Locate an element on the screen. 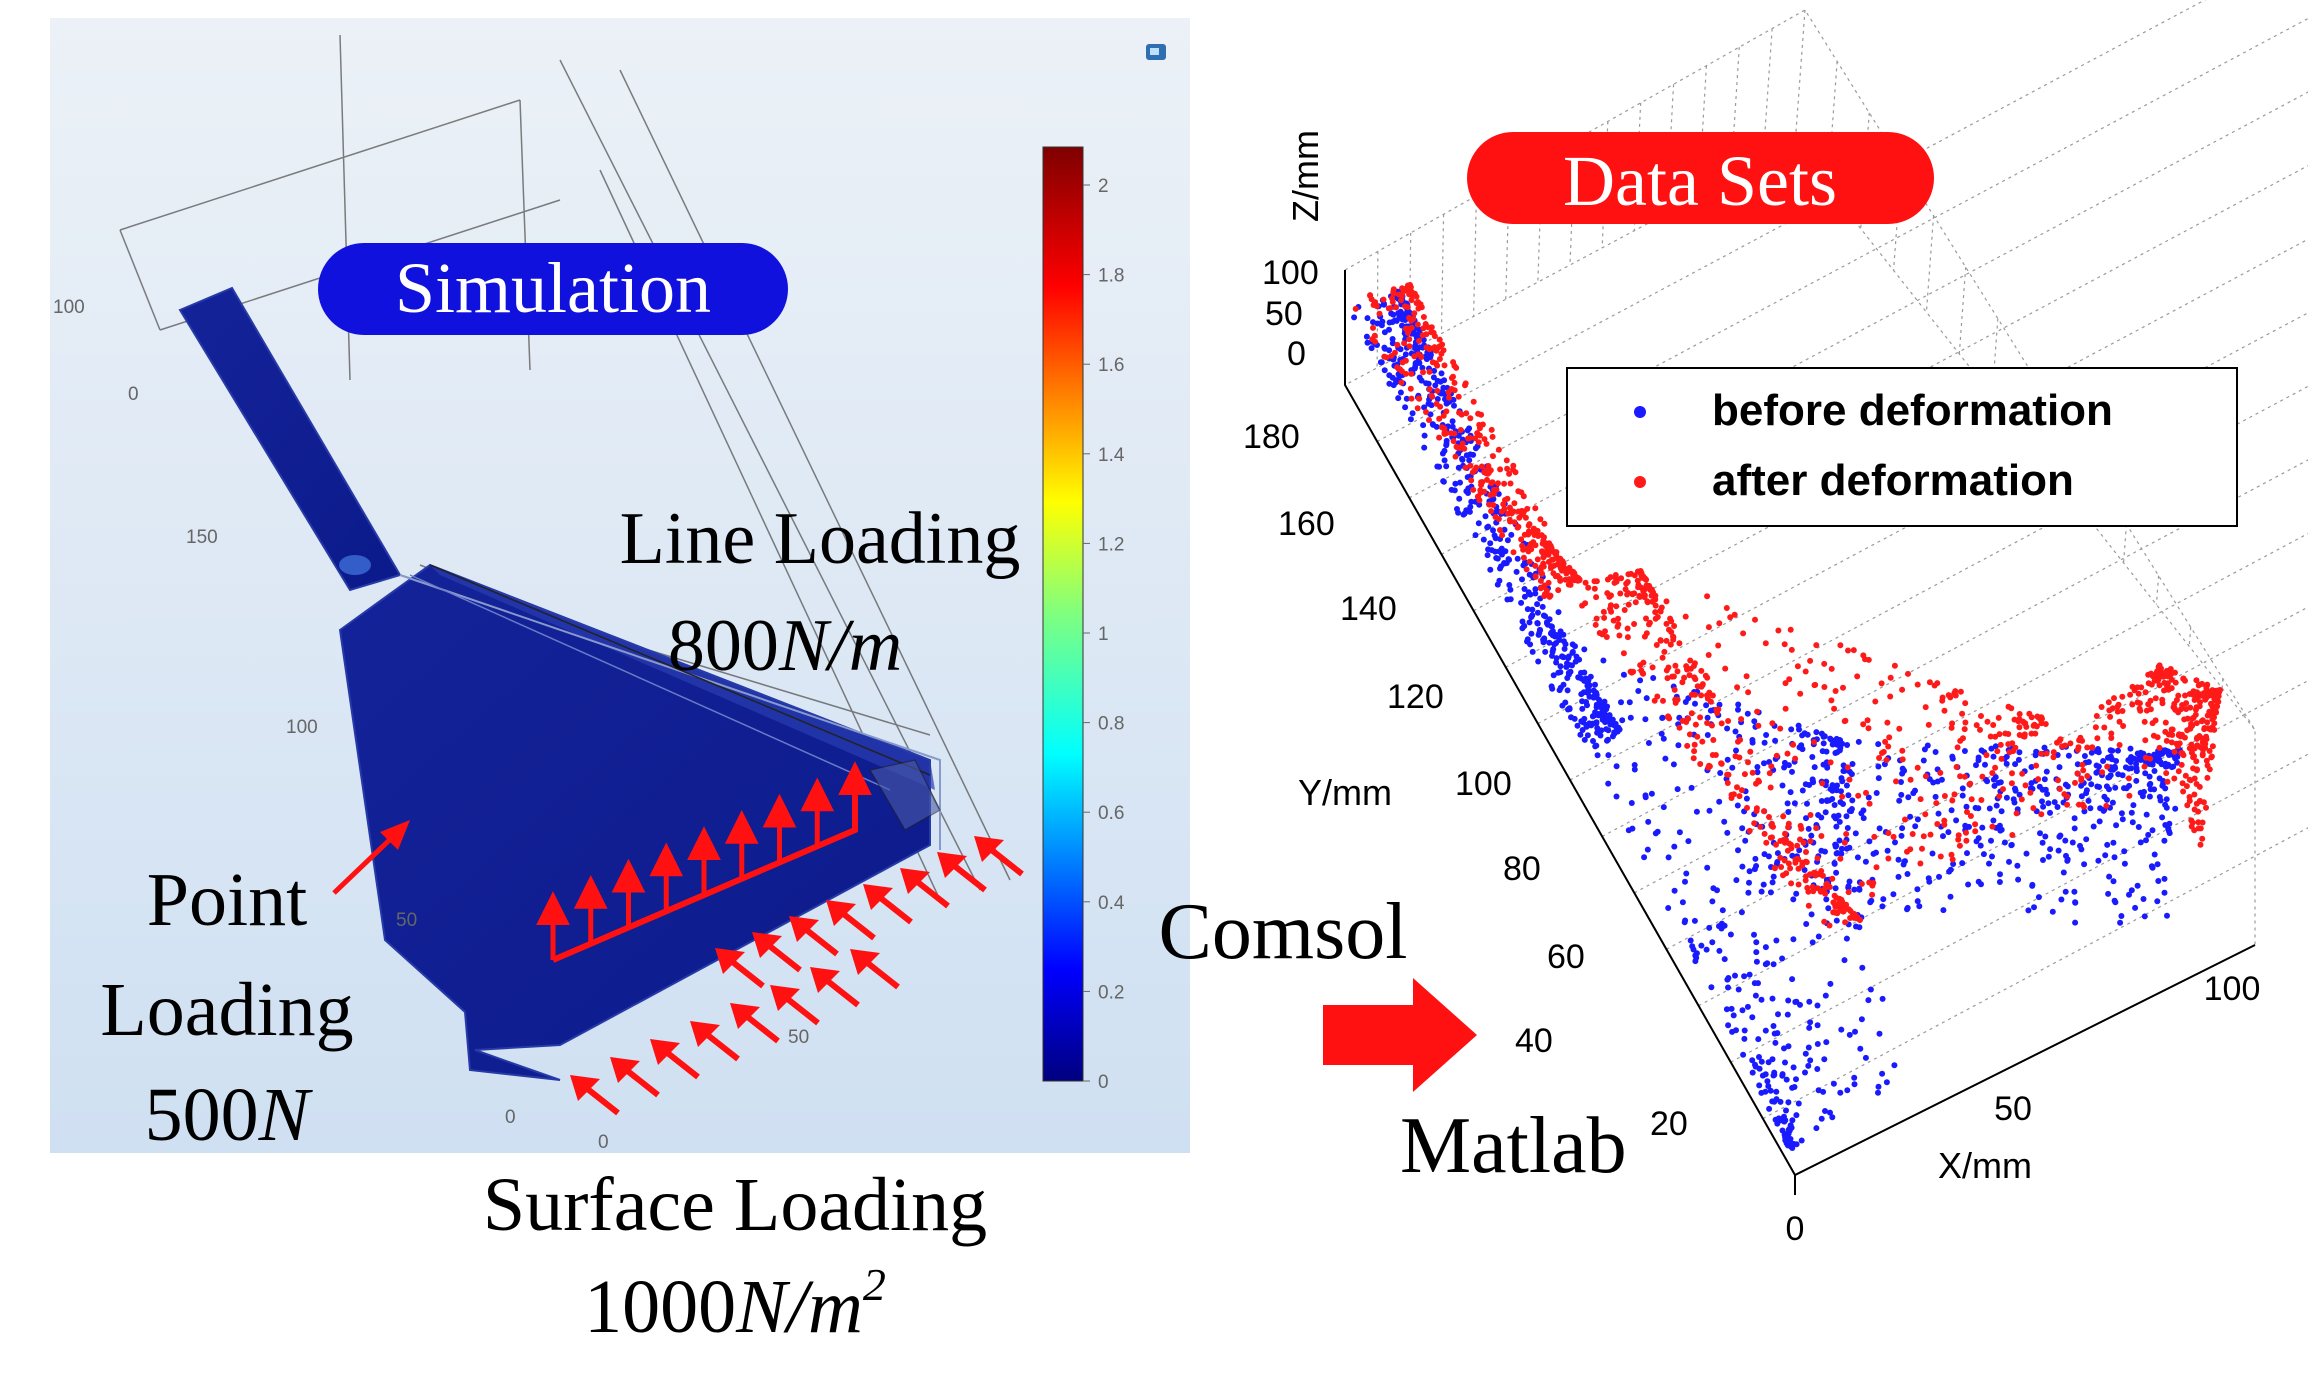 The height and width of the screenshot is (1384, 2308). flow-arrow-group: Comsol Matlab is located at coordinates (1393, 1039).